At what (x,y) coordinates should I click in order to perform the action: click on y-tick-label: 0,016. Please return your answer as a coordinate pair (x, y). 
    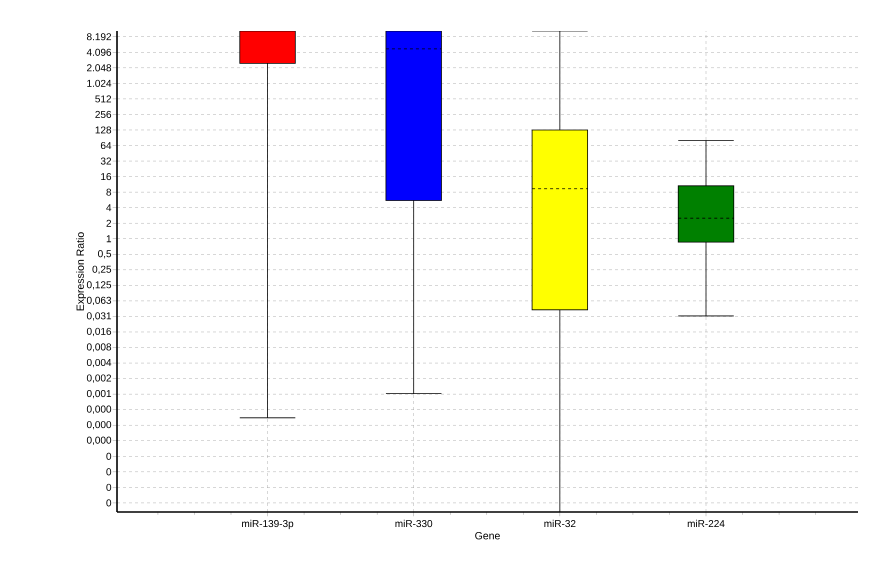
    Looking at the image, I should click on (99, 332).